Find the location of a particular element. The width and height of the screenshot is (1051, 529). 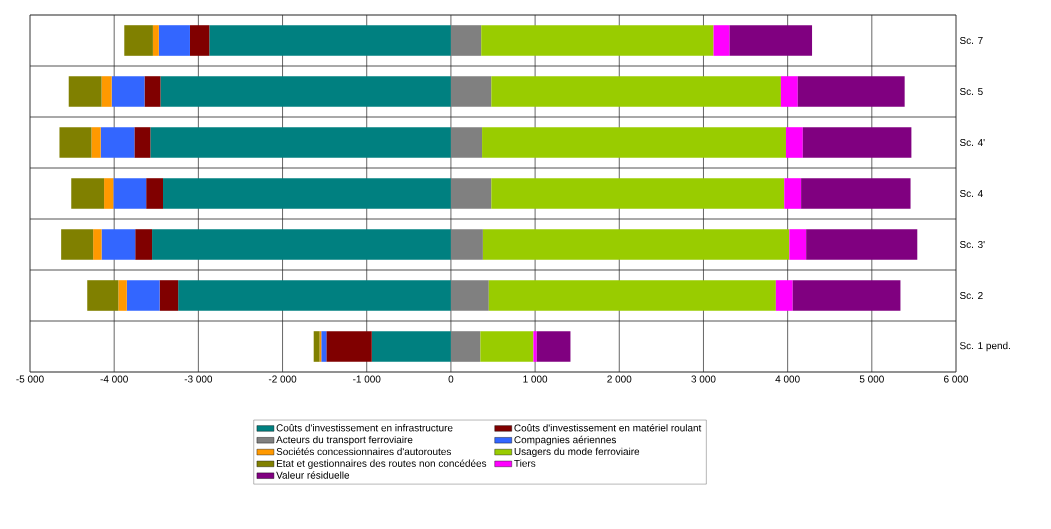

y-tick-label: Sc. 1 pend. is located at coordinates (984, 346).